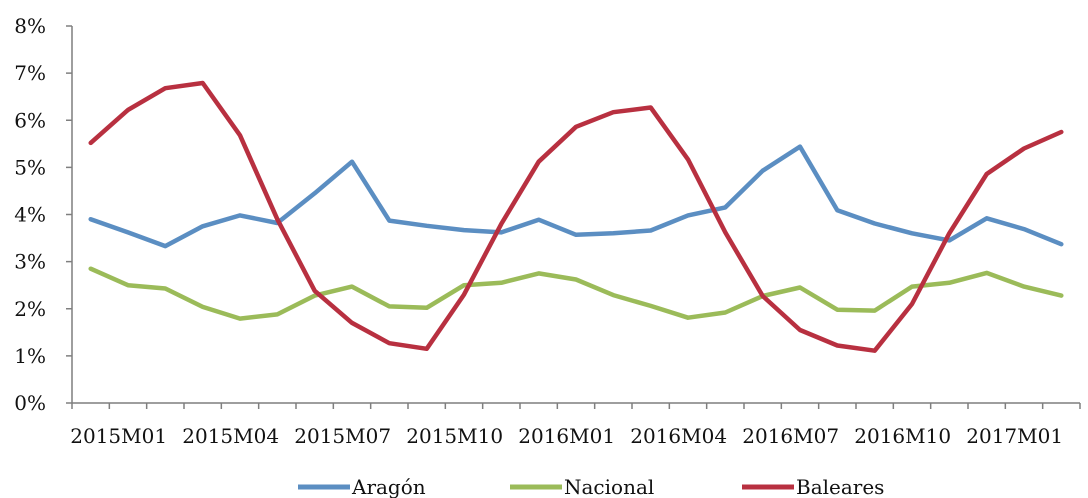 The height and width of the screenshot is (498, 1088). I want to click on x-tick-label: 2015M10, so click(454, 436).